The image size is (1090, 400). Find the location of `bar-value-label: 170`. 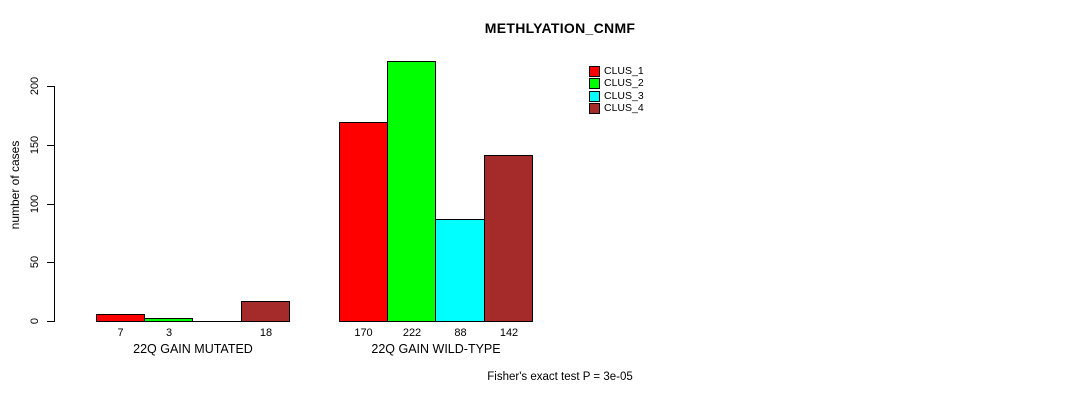

bar-value-label: 170 is located at coordinates (363, 333).